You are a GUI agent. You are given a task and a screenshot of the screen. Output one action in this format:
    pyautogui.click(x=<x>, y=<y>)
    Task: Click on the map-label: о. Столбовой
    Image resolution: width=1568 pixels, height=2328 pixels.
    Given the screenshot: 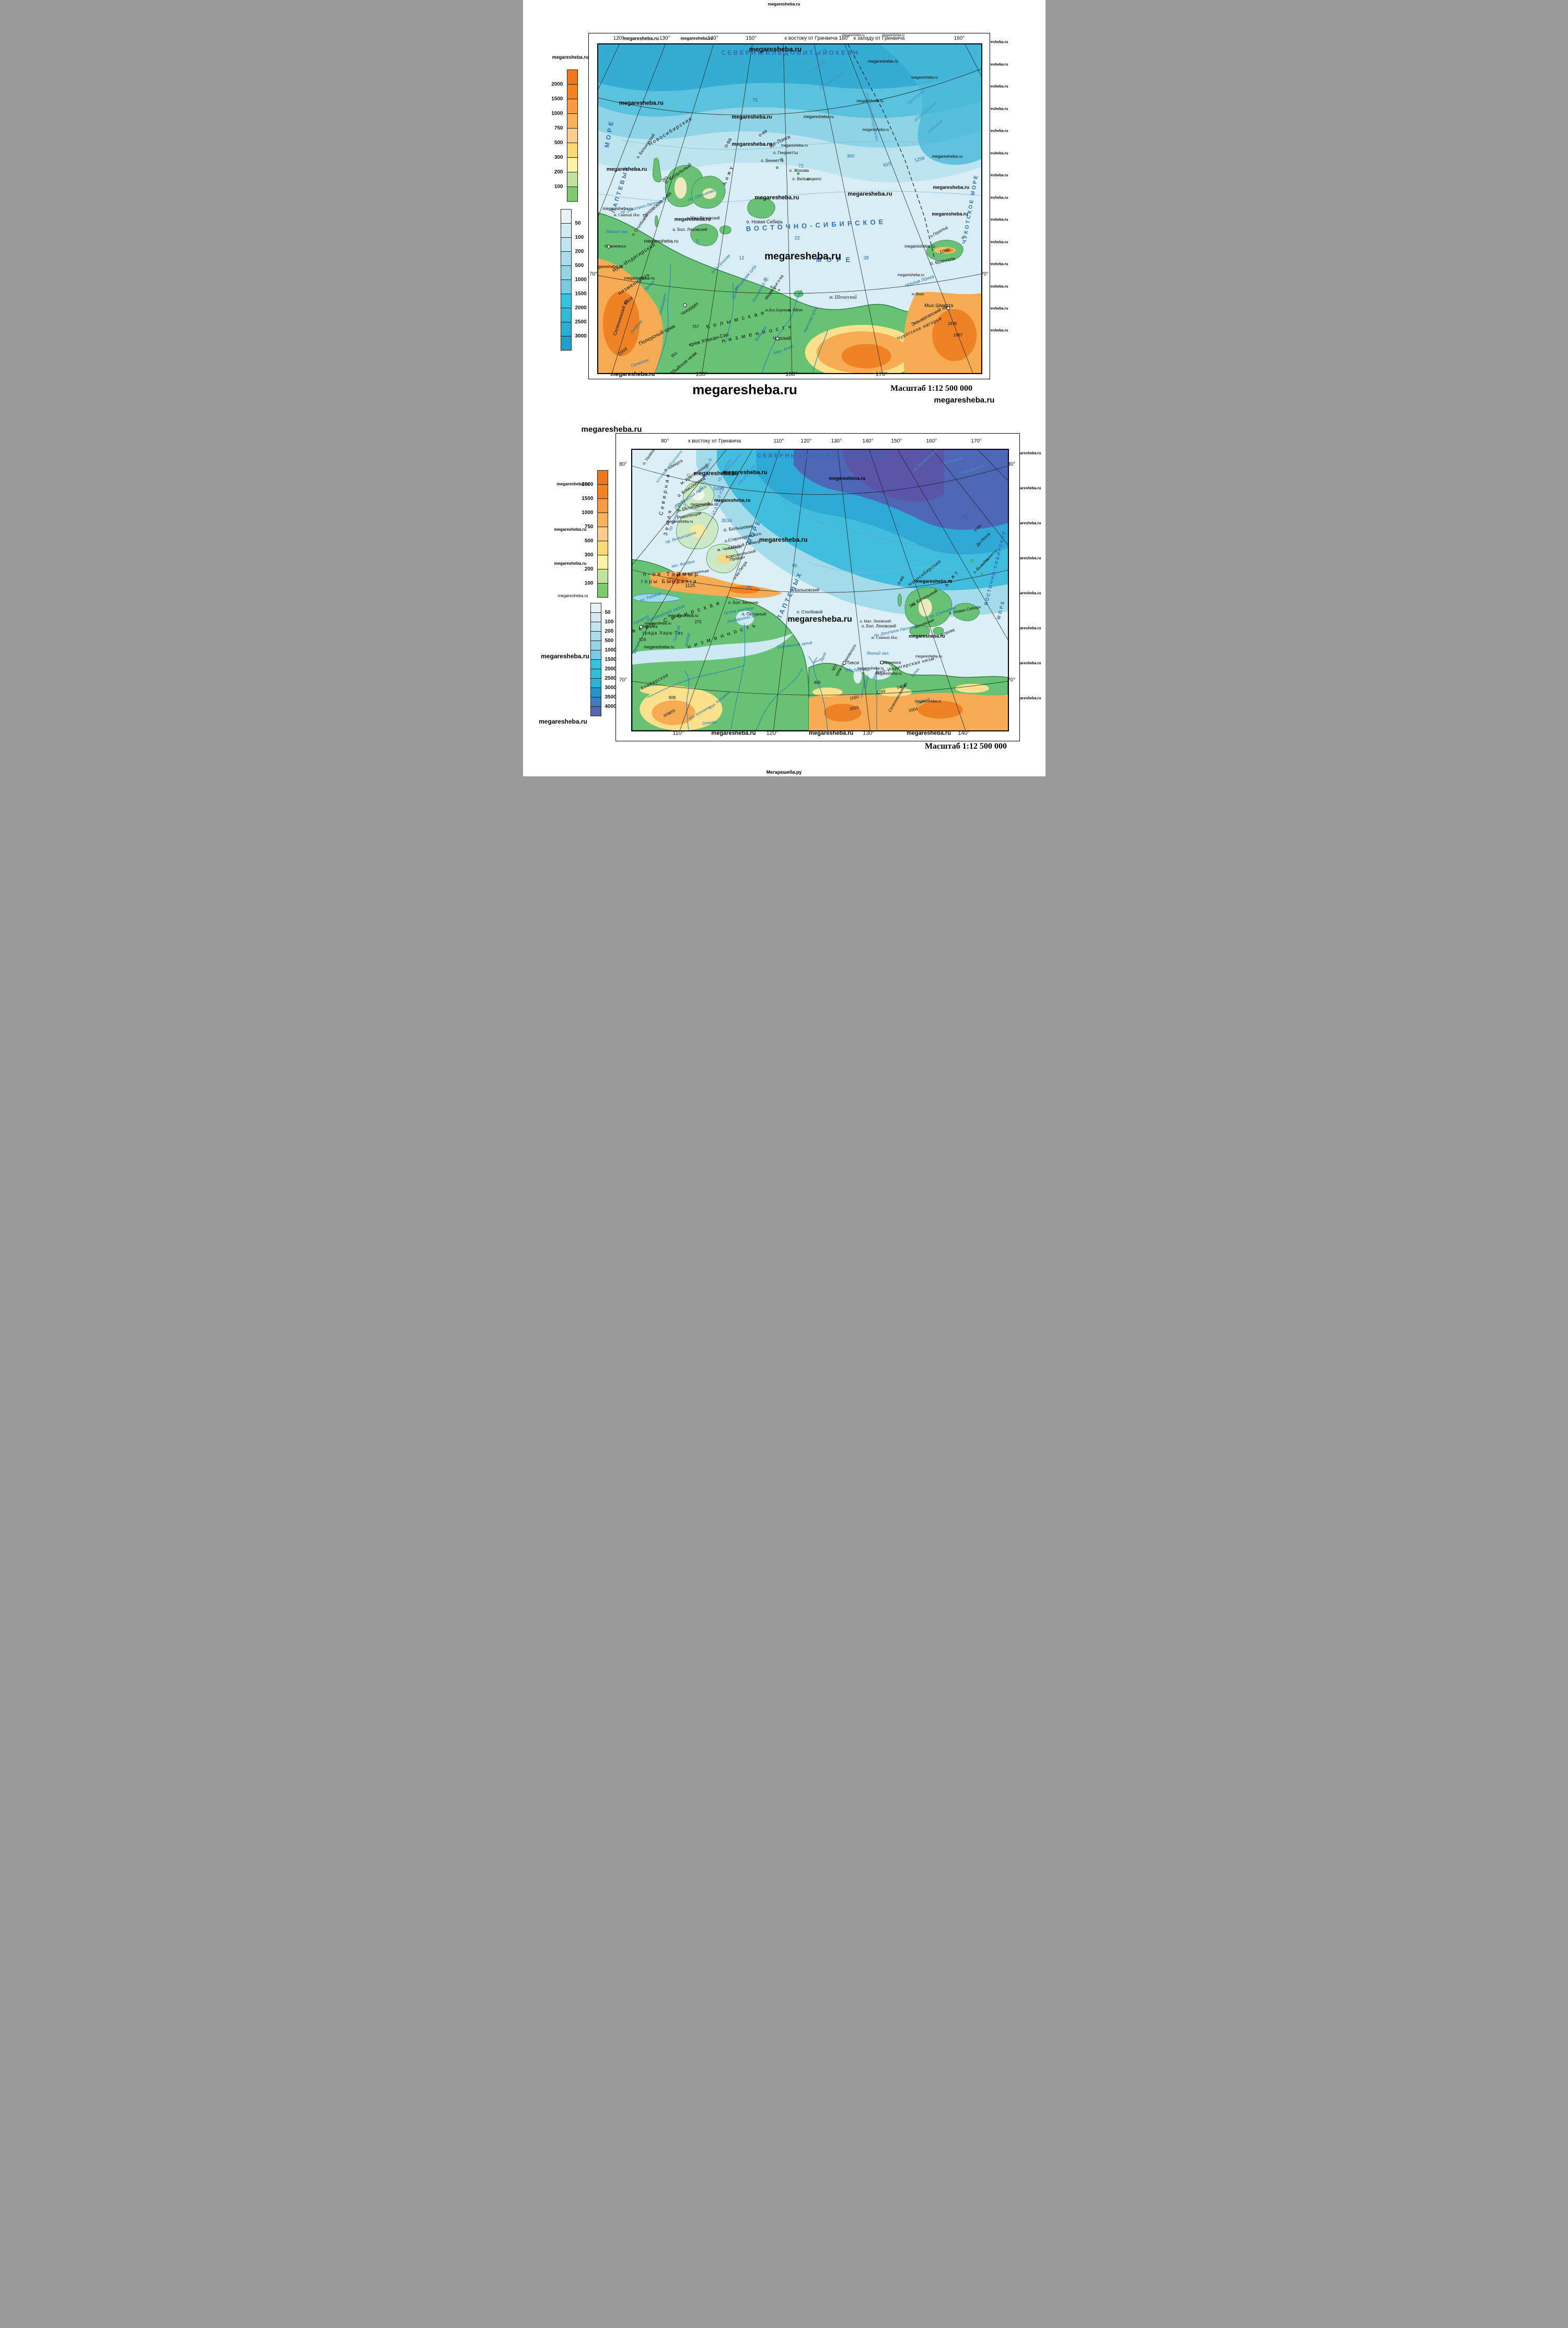 What is the action you would take?
    pyautogui.click(x=809, y=612)
    